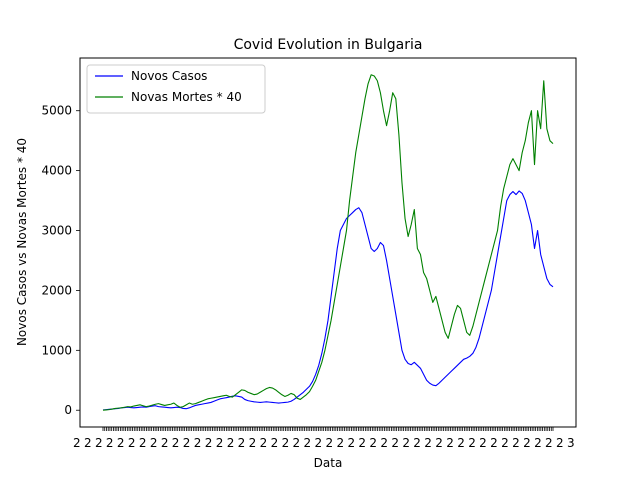  What do you see at coordinates (571, 443) in the screenshot?
I see `x-tick-label: 3` at bounding box center [571, 443].